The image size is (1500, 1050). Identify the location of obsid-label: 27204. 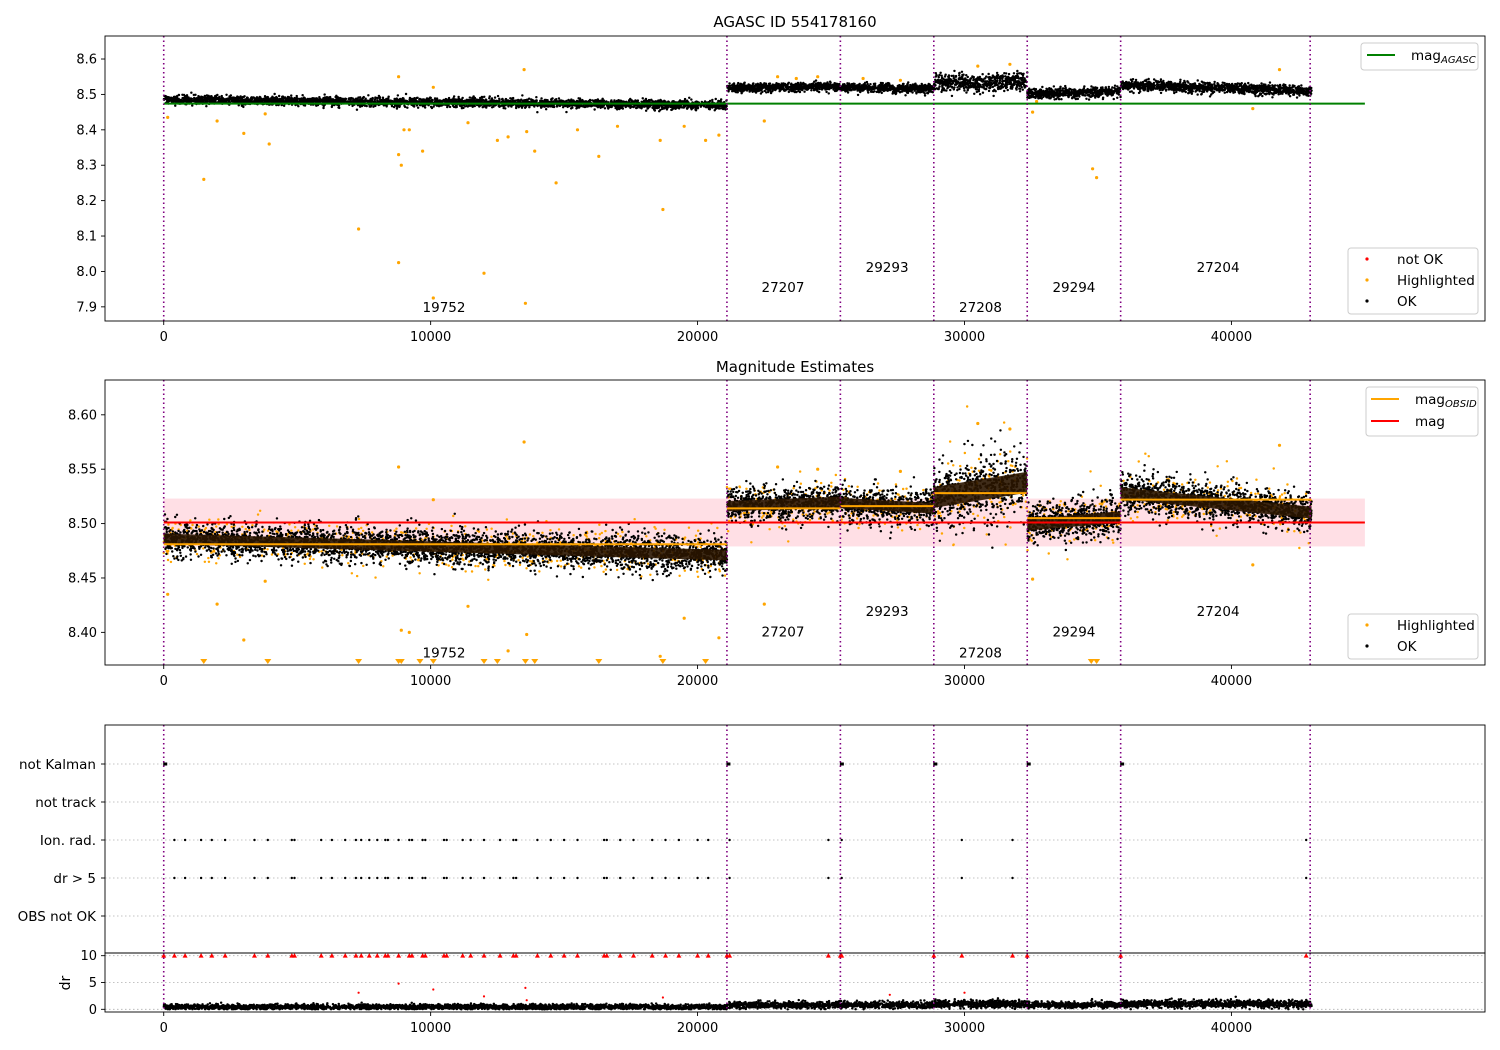
(1218, 268).